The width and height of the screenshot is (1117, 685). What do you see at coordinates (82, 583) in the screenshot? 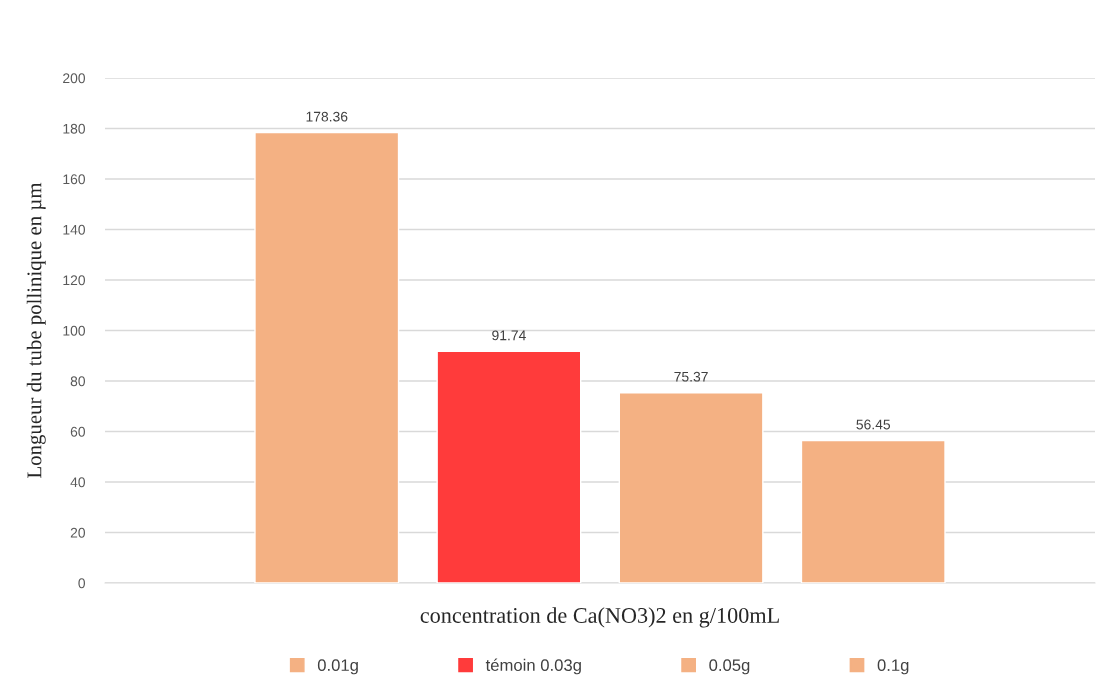
I see `y-tick-label: 0` at bounding box center [82, 583].